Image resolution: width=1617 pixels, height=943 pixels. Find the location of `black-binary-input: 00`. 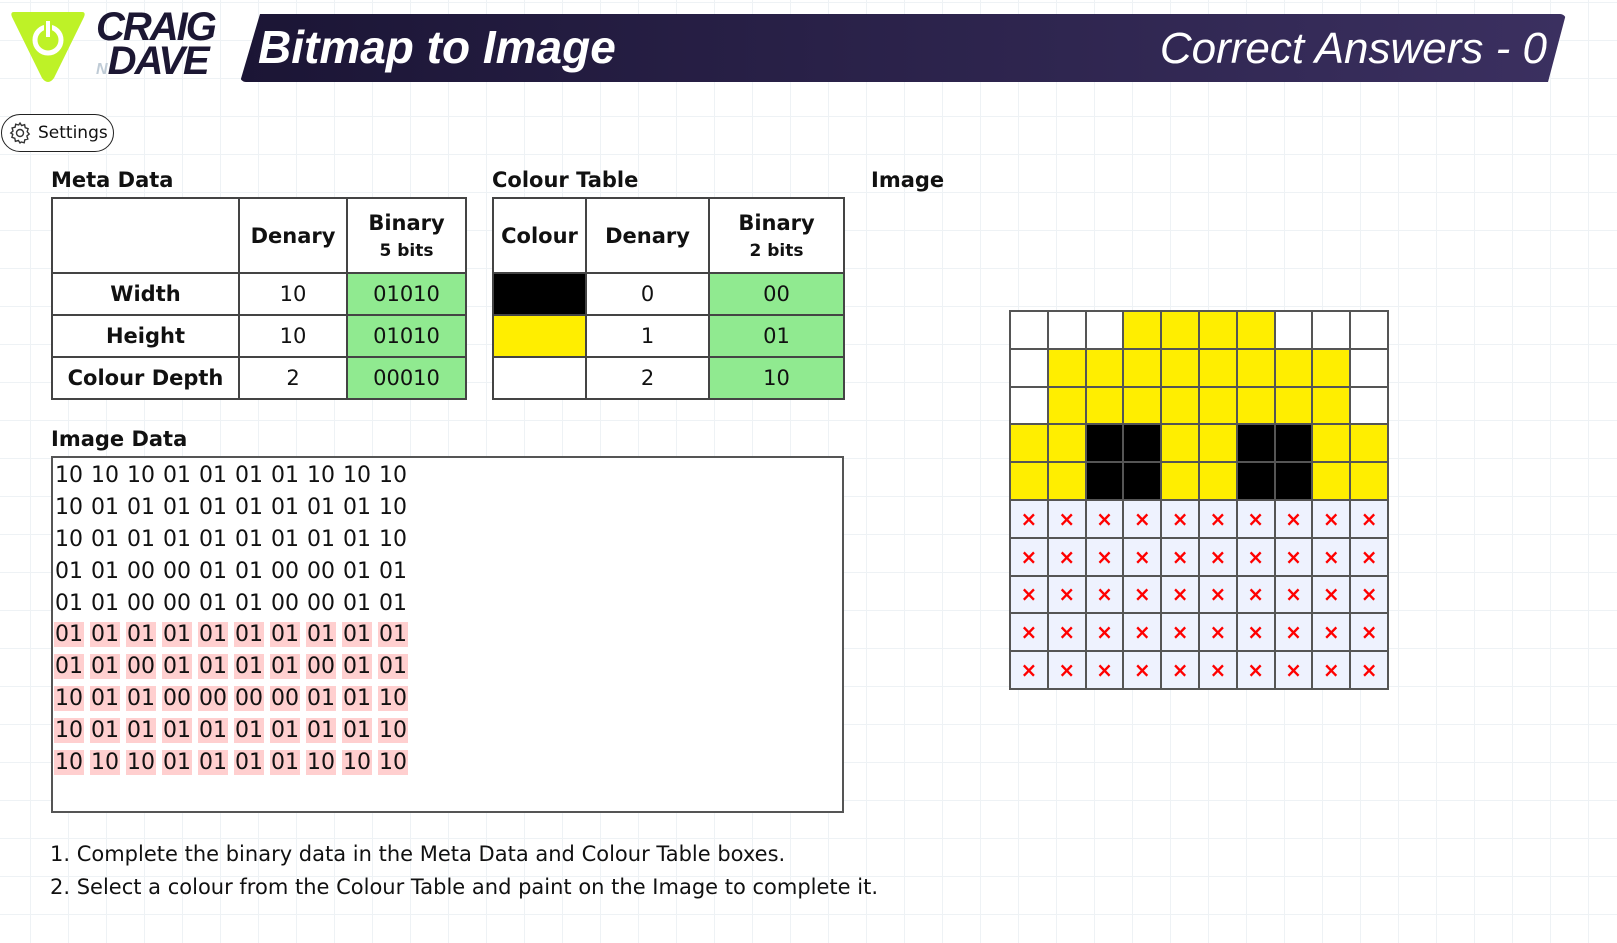

black-binary-input: 00 is located at coordinates (776, 294).